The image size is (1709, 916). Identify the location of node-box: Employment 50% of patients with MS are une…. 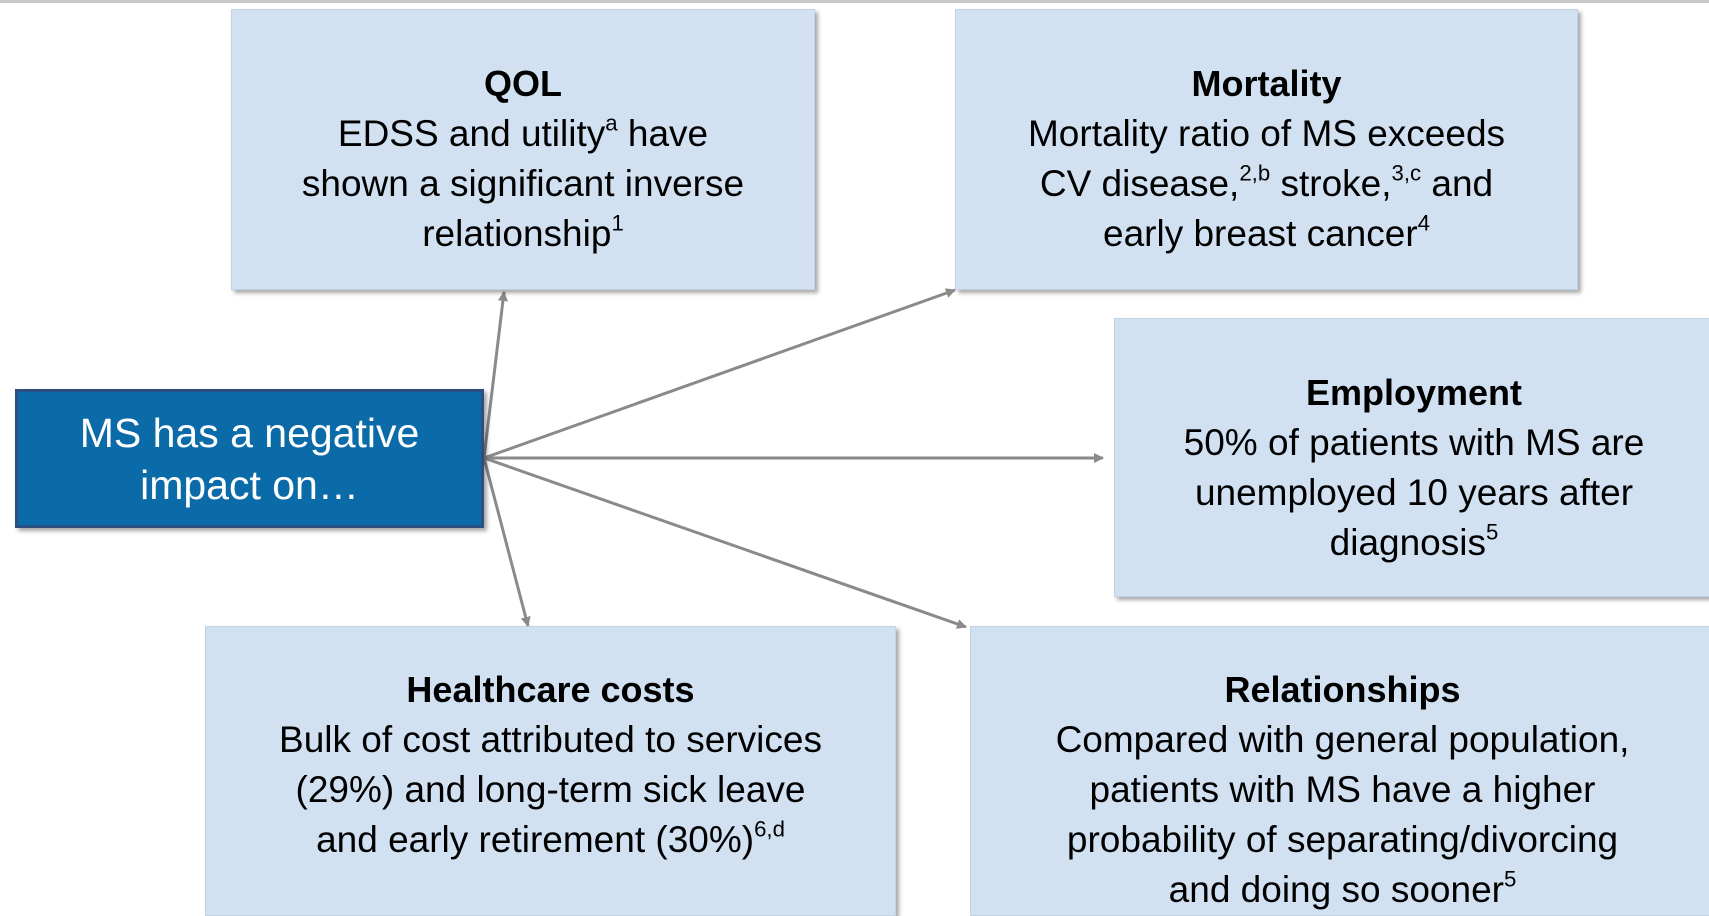
(1411, 457).